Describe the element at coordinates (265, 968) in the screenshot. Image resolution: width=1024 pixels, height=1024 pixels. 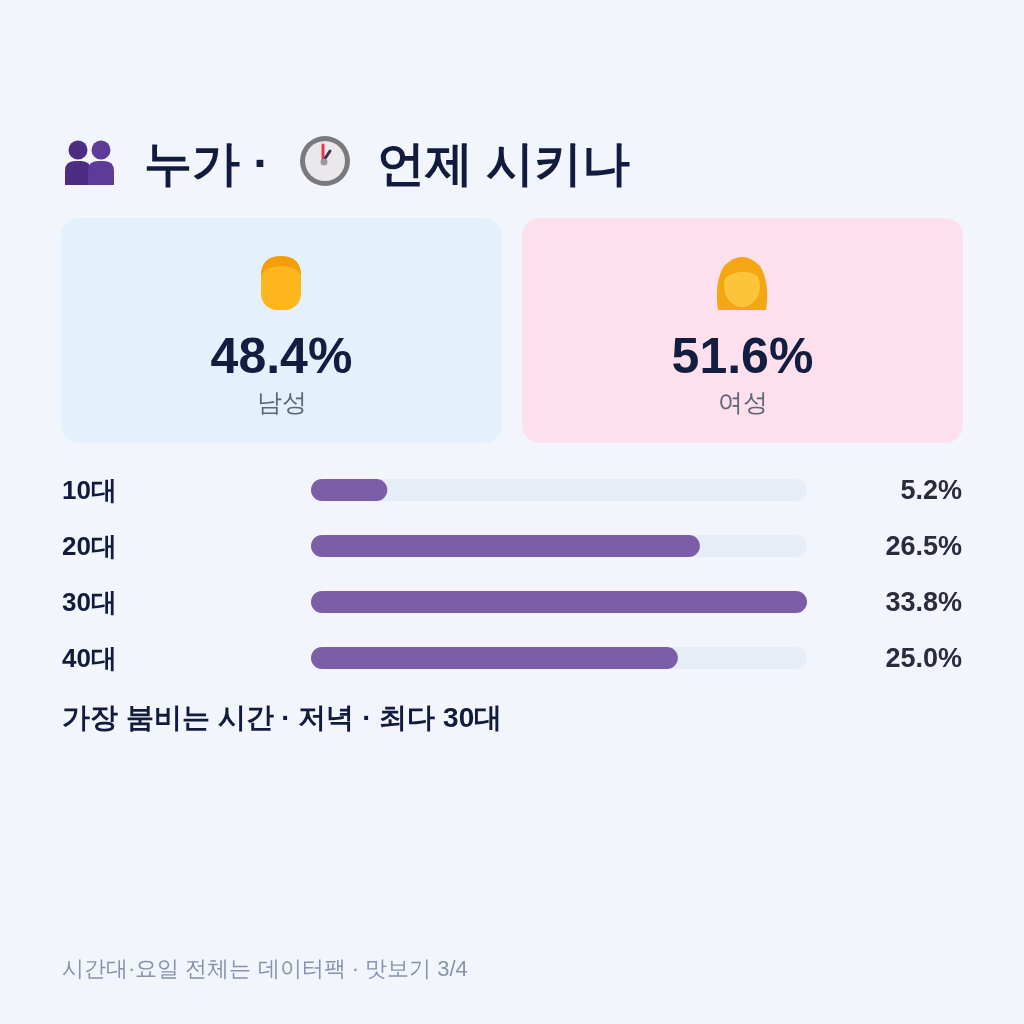
I see `text: 시간대·요일 전체는 데이터팩 · 맛보기 3/4` at that location.